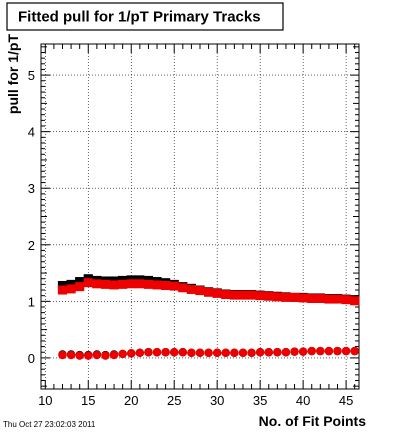  Describe the element at coordinates (260, 400) in the screenshot. I see `x-tick-label: 35` at that location.